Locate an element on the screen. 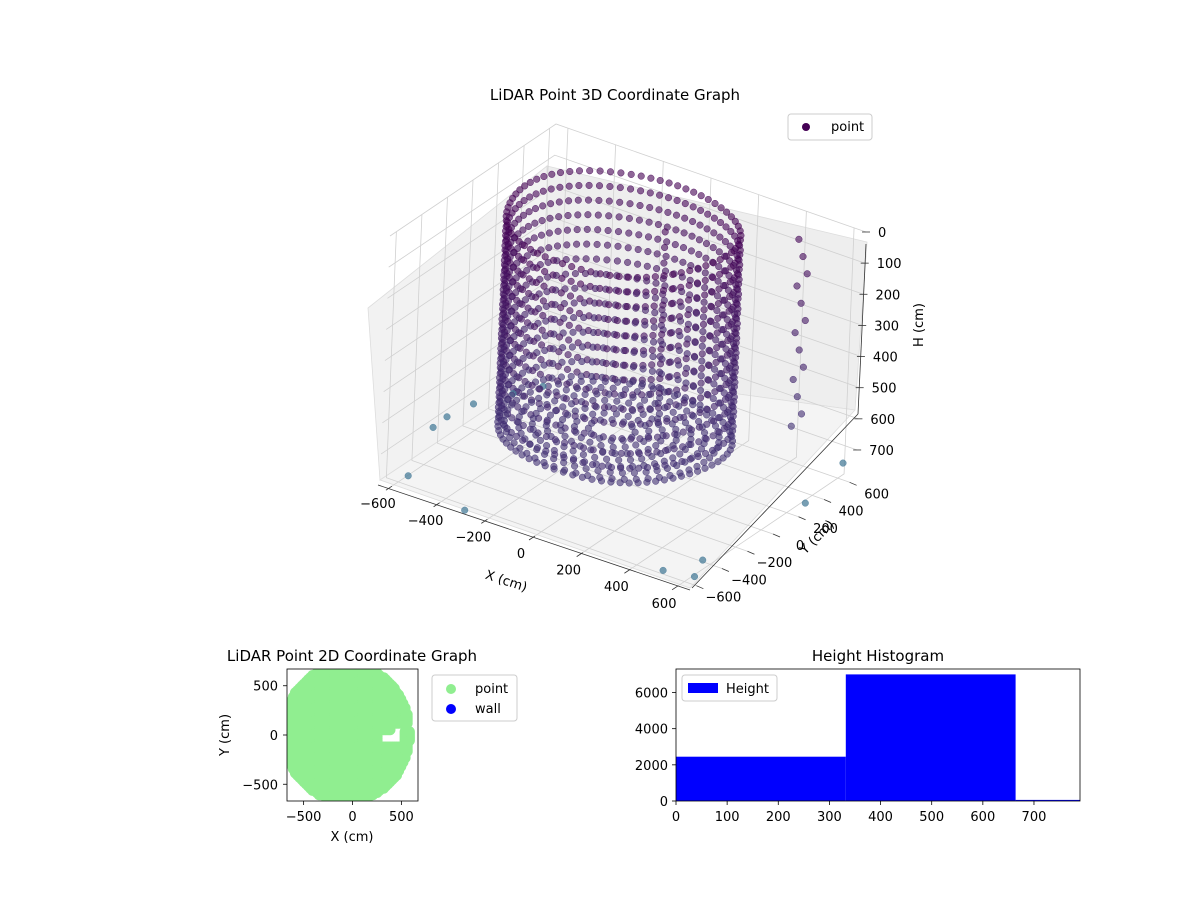  ticks-2d: −500 0 500 500 0 −500 is located at coordinates (328, 752).